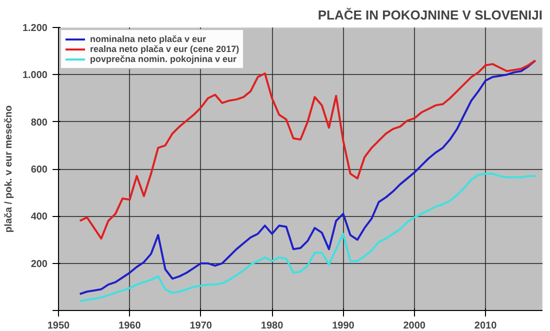  Describe the element at coordinates (58, 325) in the screenshot. I see `x-tick-label: 1950` at that location.